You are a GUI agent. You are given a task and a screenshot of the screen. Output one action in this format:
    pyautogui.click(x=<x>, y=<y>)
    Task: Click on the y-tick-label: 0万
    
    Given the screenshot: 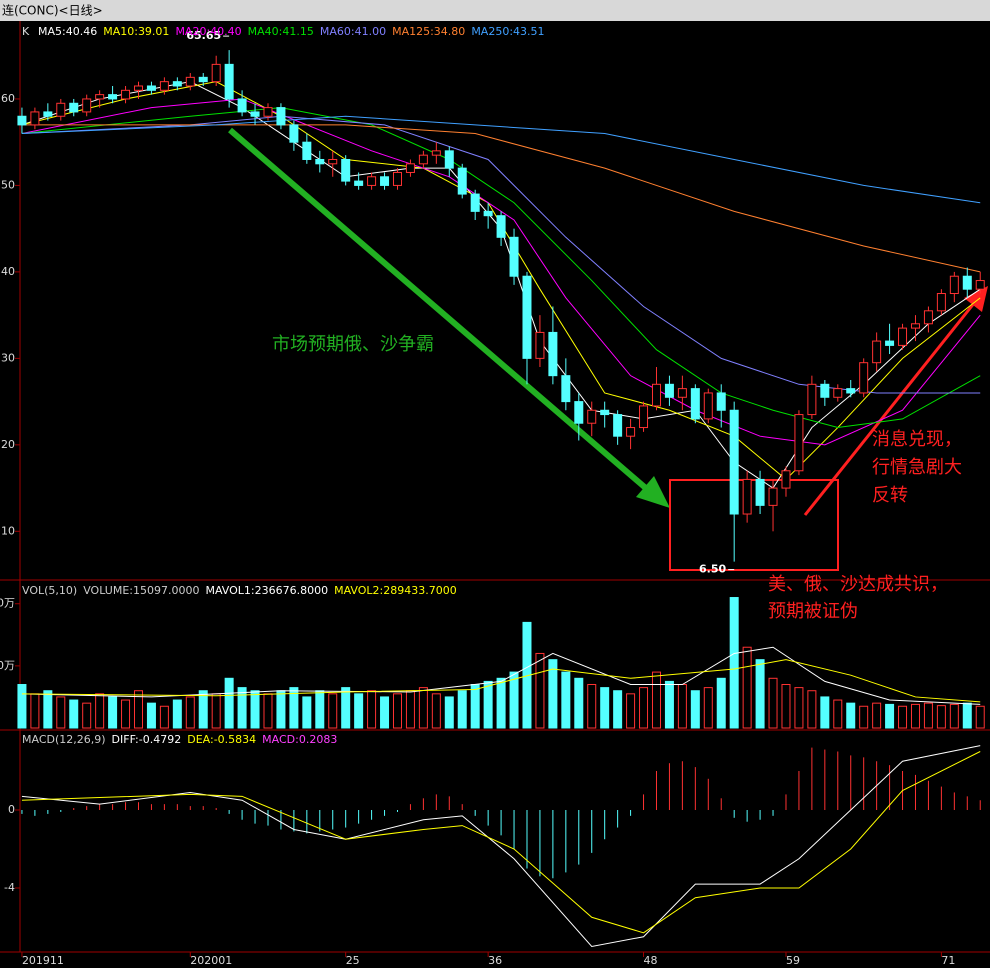 What is the action you would take?
    pyautogui.click(x=7, y=603)
    